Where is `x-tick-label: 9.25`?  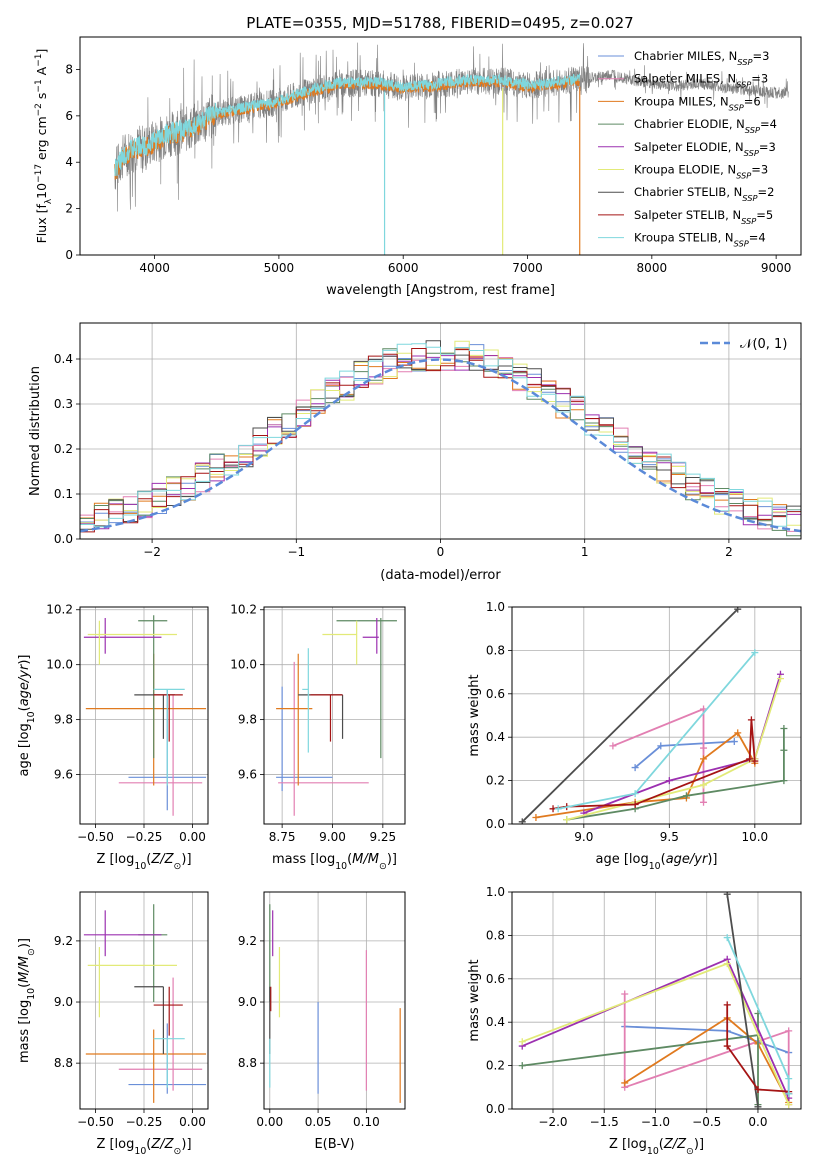 x-tick-label: 9.25 is located at coordinates (382, 837).